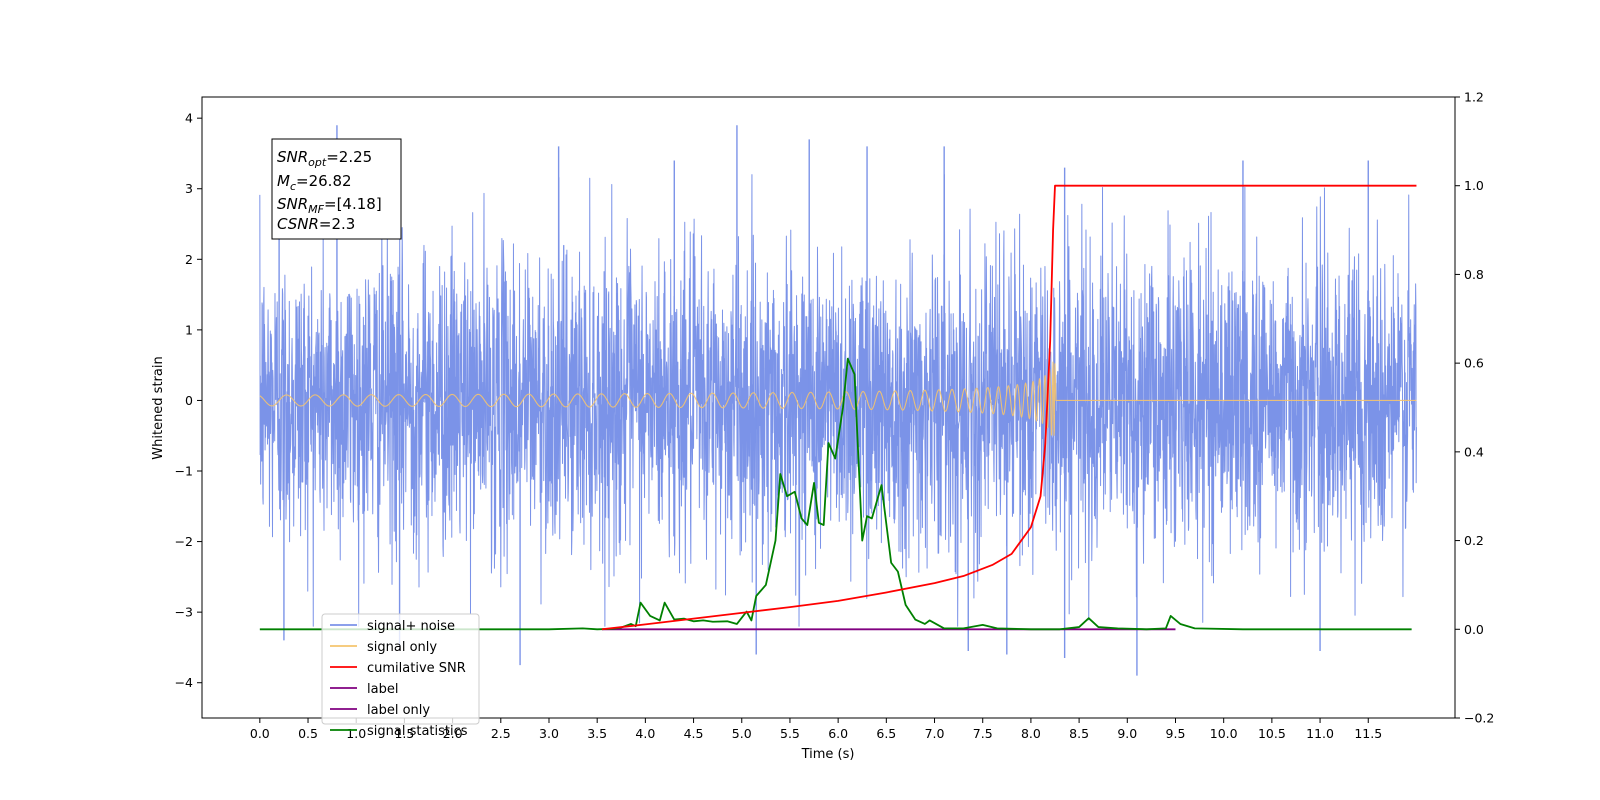 The width and height of the screenshot is (1600, 800). I want to click on y-axis-left: 4 3 2 1 0 −1 −2 −3 −4, so click(188, 400).